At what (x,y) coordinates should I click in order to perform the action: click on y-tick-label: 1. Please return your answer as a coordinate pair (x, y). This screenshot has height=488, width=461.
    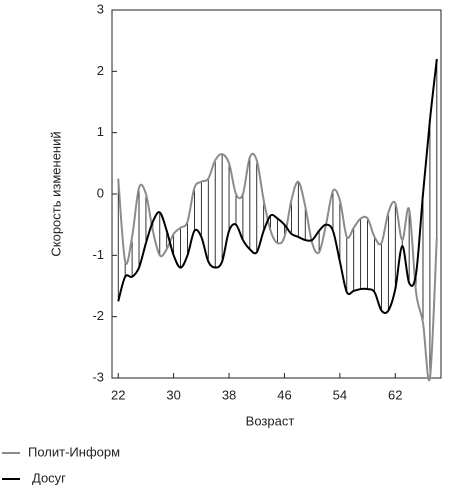
    Looking at the image, I should click on (100, 131).